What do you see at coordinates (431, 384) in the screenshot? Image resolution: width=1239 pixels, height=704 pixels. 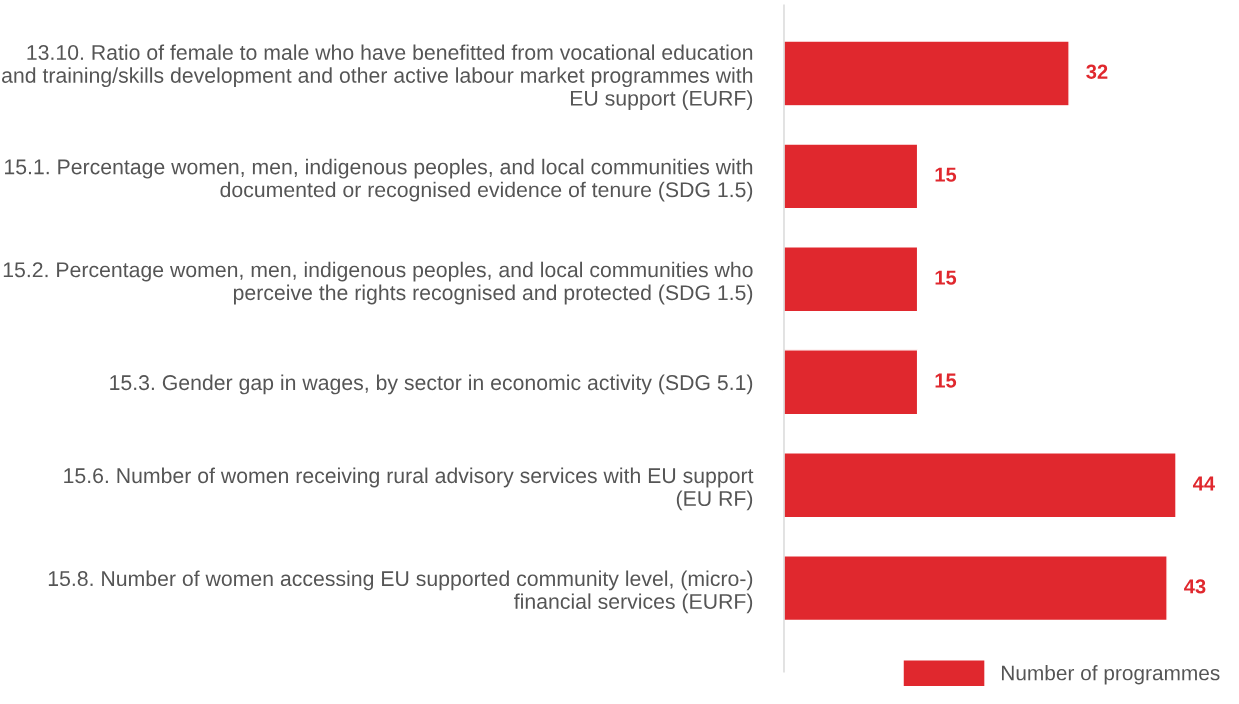 I see `y-tick-label: 15.3. Gender gap in wages, by sector in economic activity (SDG 5.1)` at bounding box center [431, 384].